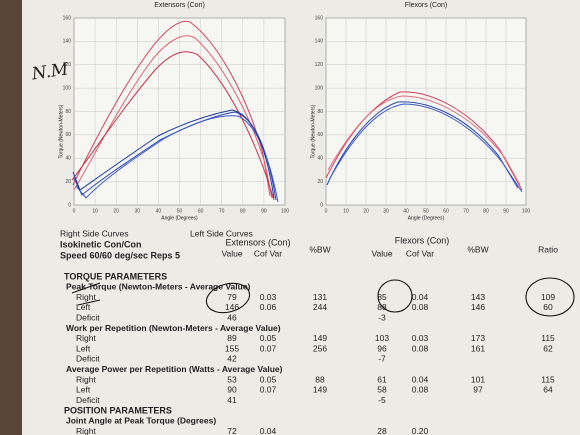  What do you see at coordinates (11, 217) in the screenshot?
I see `table-edge` at bounding box center [11, 217].